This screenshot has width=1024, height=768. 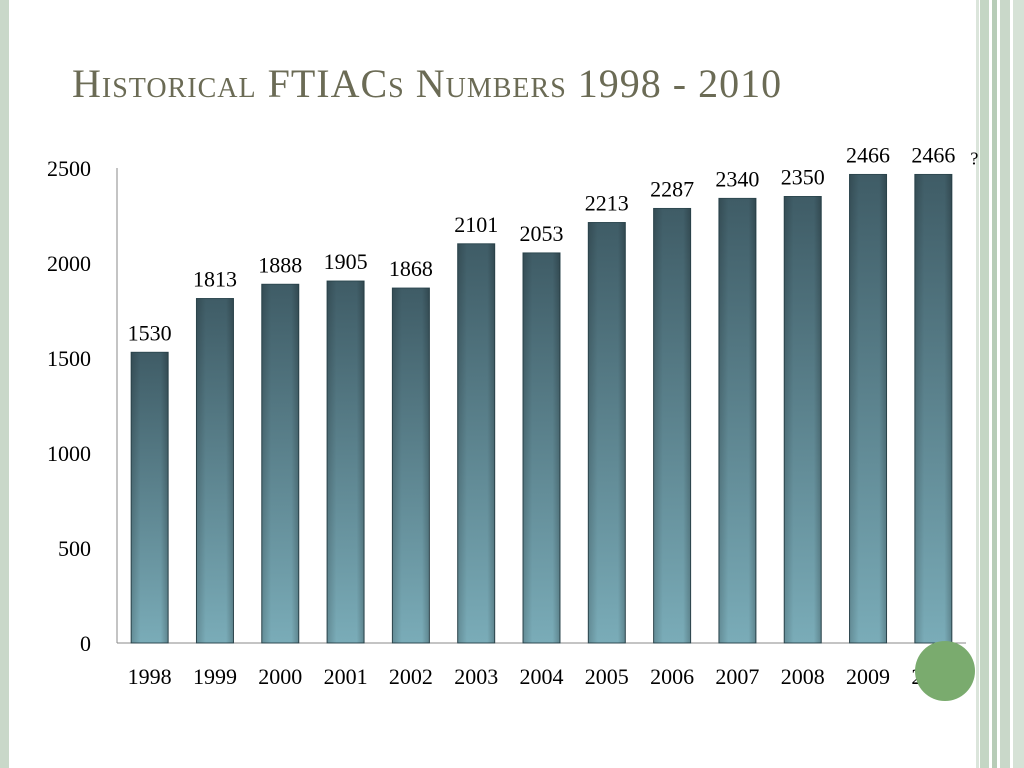 What do you see at coordinates (803, 676) in the screenshot?
I see `x-tick-label-2008: 2008` at bounding box center [803, 676].